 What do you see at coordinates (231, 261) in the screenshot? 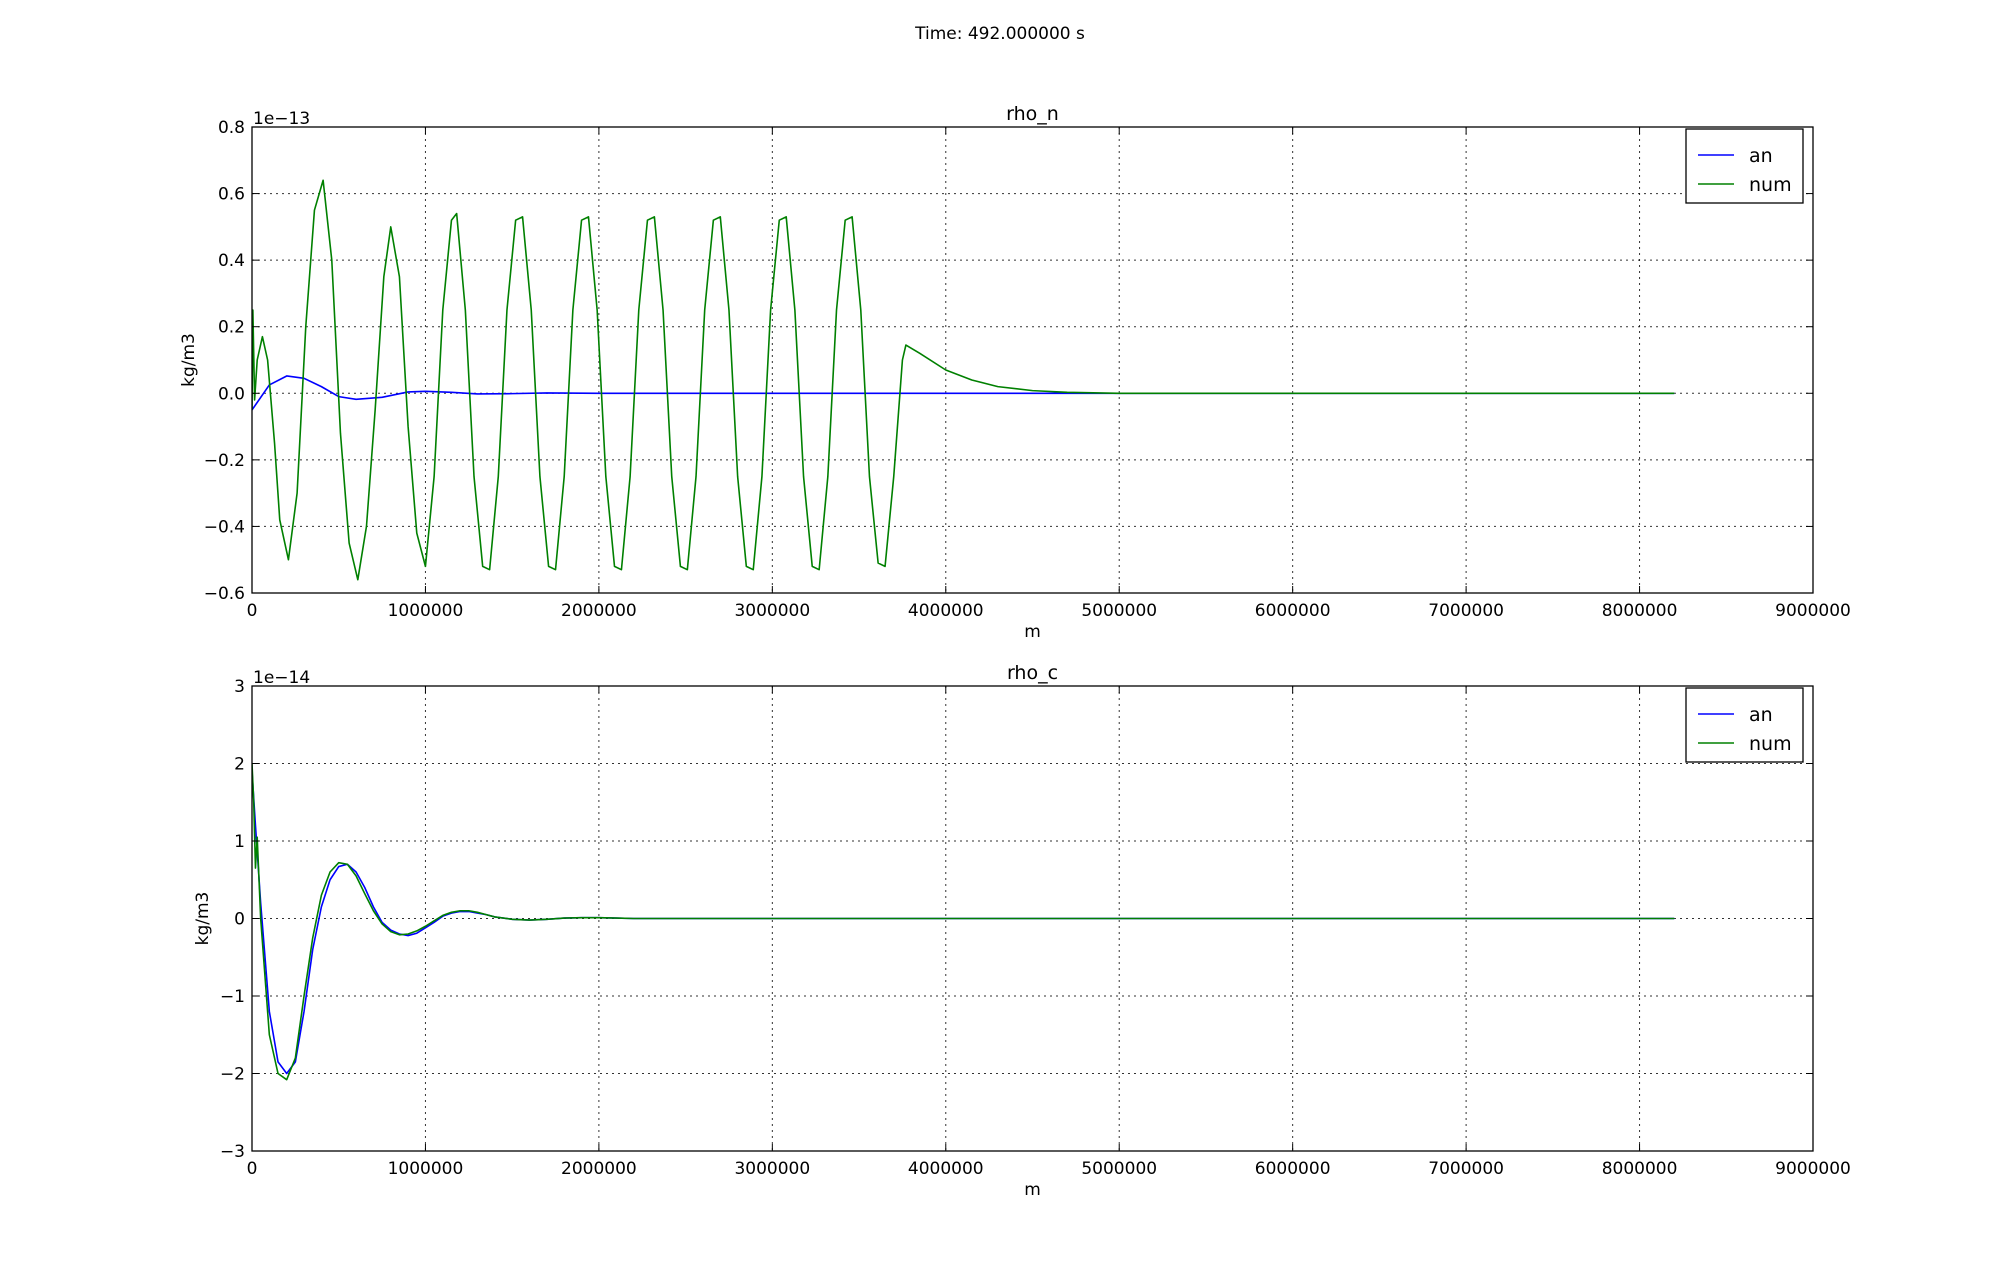
I see `y-tick-label: 0.4` at bounding box center [231, 261].